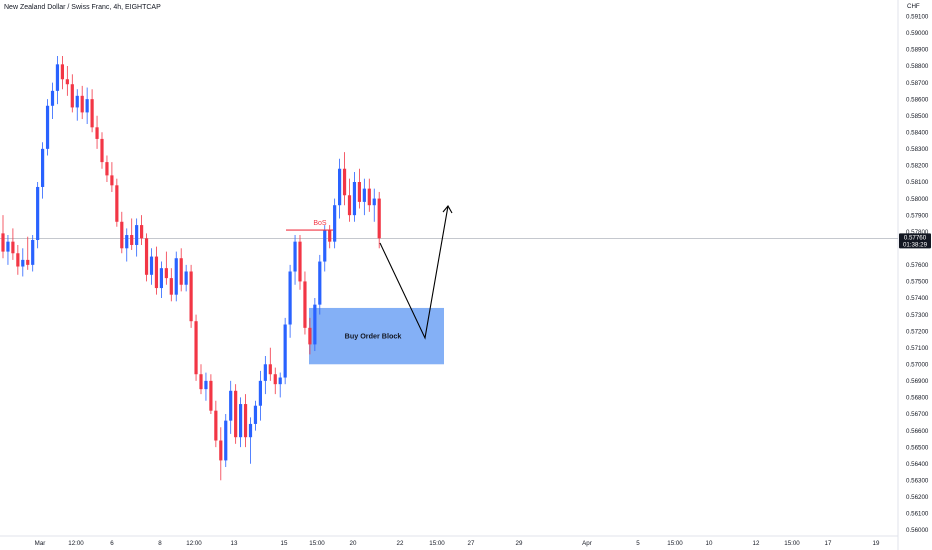  I want to click on time-tick-label: 17, so click(828, 543).